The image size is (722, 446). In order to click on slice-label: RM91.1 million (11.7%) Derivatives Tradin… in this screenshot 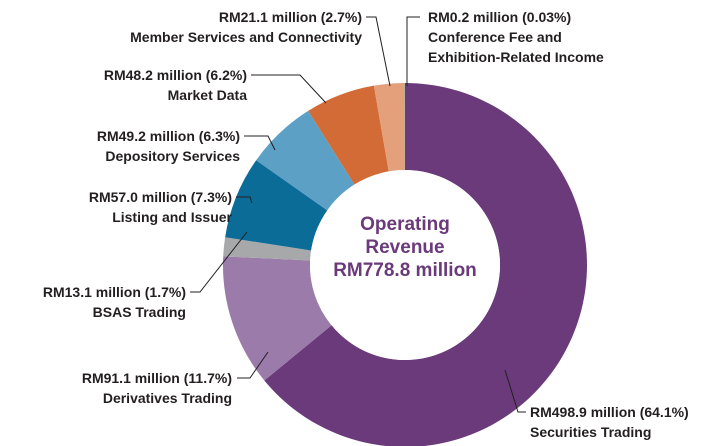, I will do `click(157, 388)`.